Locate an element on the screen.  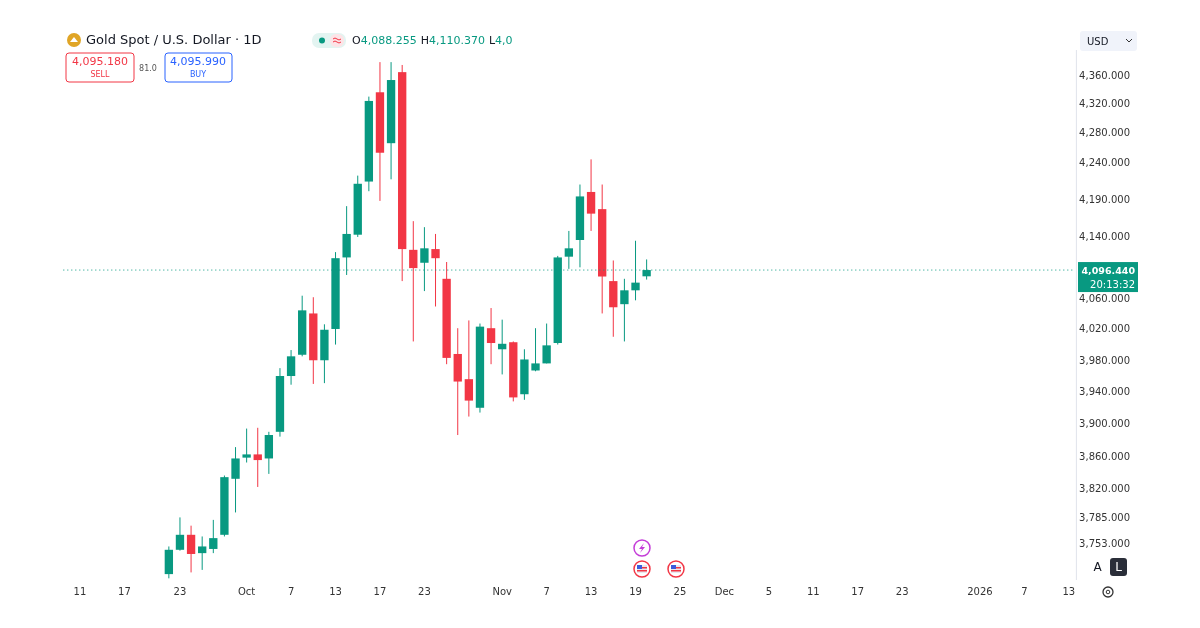
y-tick-label: 4,190.000 is located at coordinates (1104, 199).